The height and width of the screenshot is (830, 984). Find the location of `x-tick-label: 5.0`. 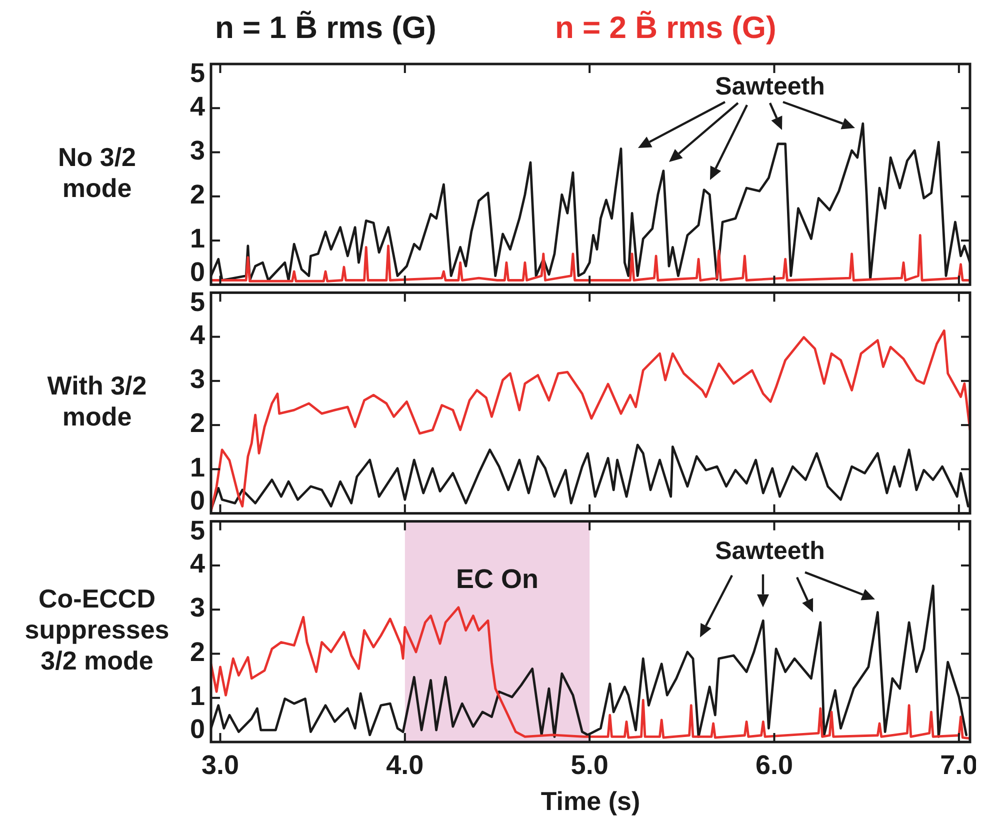

x-tick-label: 5.0 is located at coordinates (589, 765).